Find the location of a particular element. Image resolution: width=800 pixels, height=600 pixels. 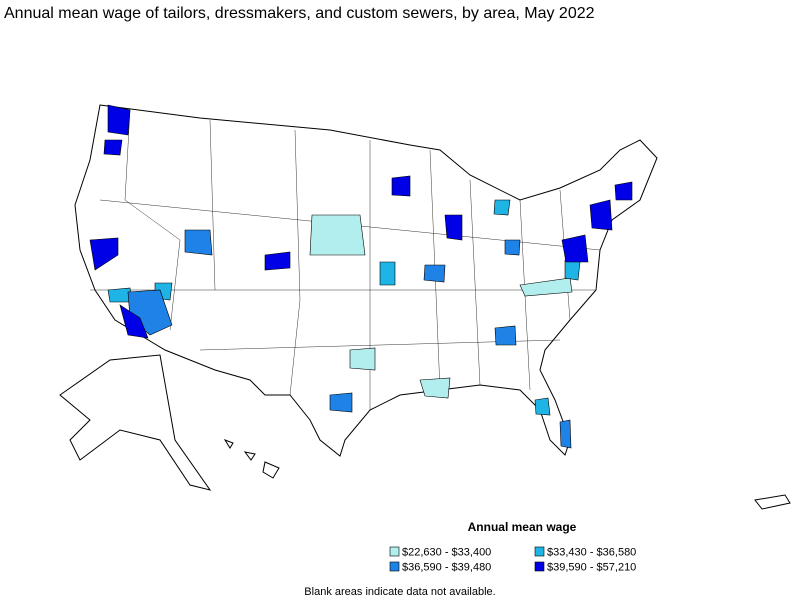

alaska is located at coordinates (135, 422).